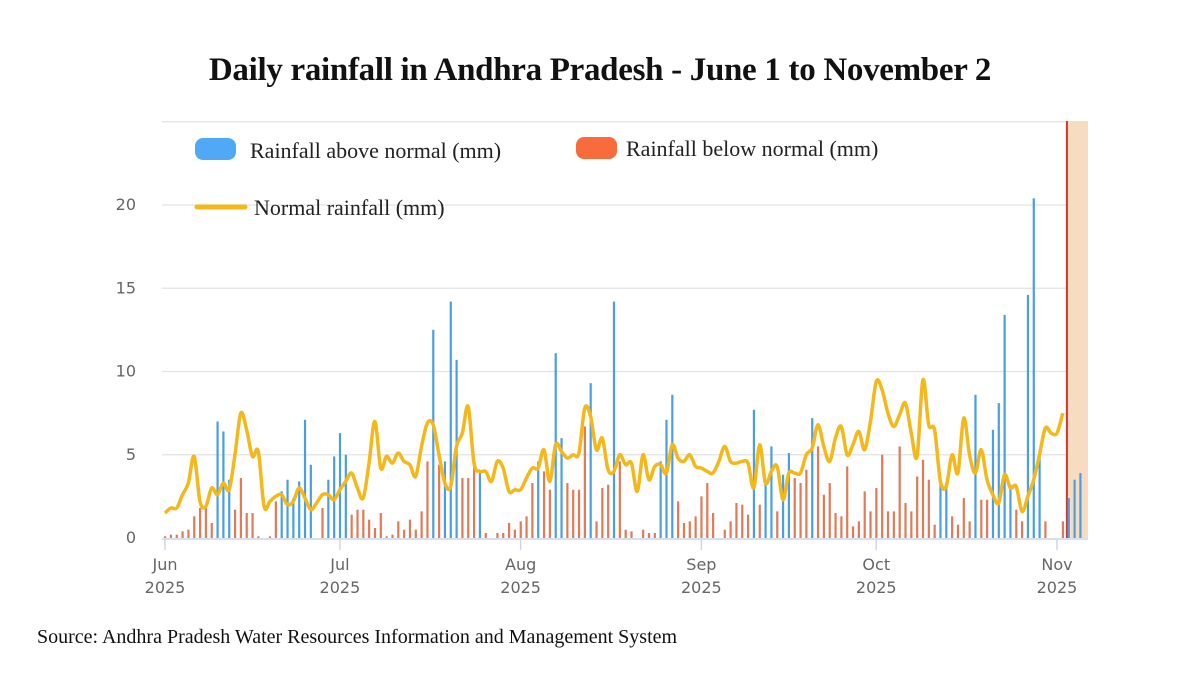 This screenshot has height=675, width=1200. I want to click on y-tick-label: 5, so click(131, 454).